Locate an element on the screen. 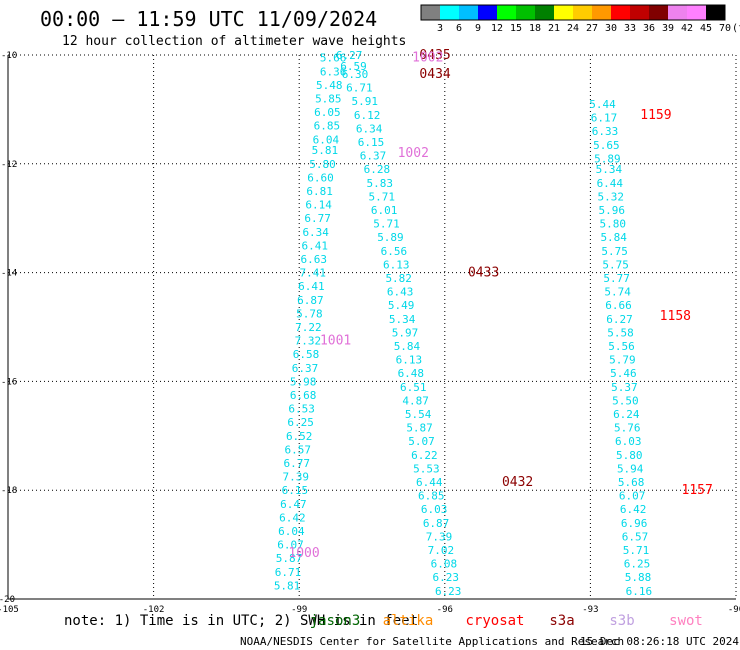 The image size is (740, 650). wave-height-label: 6.87 is located at coordinates (310, 300).